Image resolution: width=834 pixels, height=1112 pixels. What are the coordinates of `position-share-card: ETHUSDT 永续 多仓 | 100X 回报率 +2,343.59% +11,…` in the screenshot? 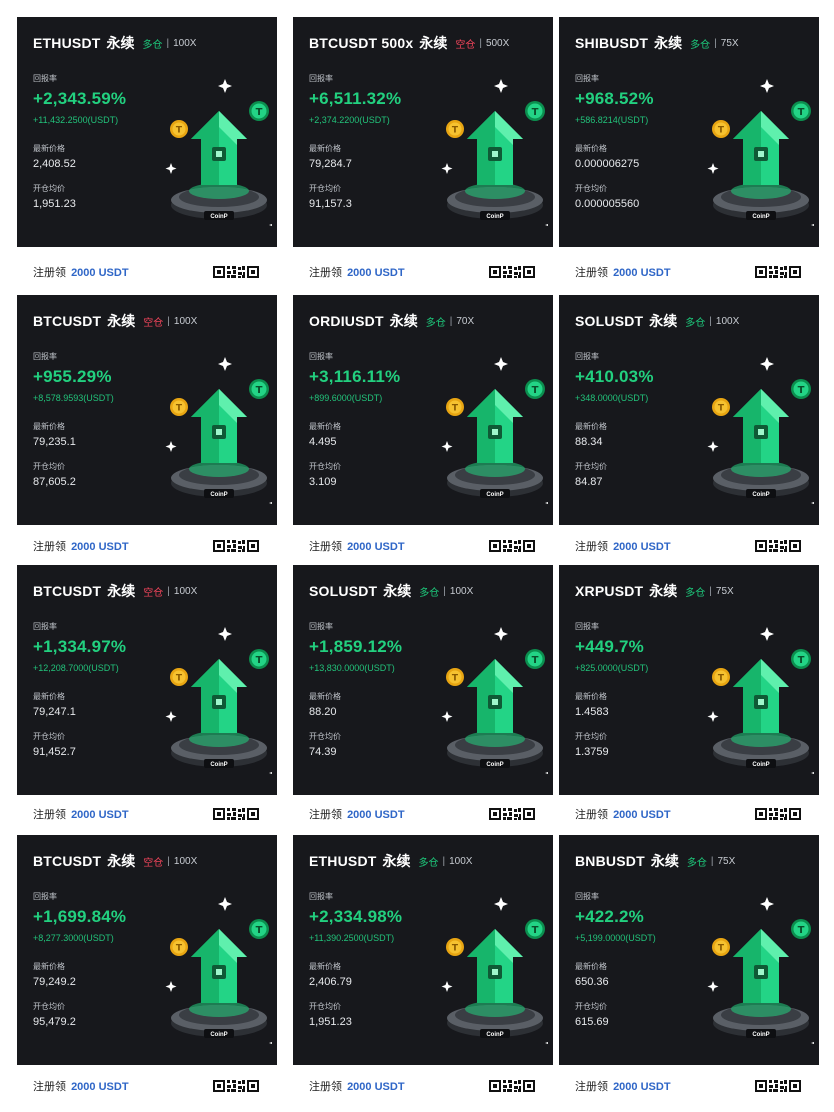 It's located at (147, 148).